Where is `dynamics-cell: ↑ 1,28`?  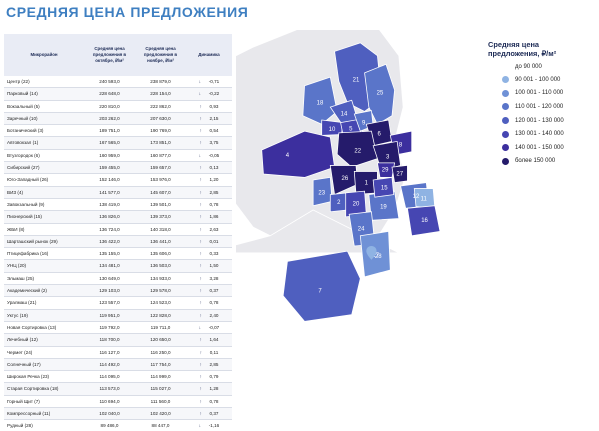
dynamics-cell: ↑ 1,28 is located at coordinates (209, 389).